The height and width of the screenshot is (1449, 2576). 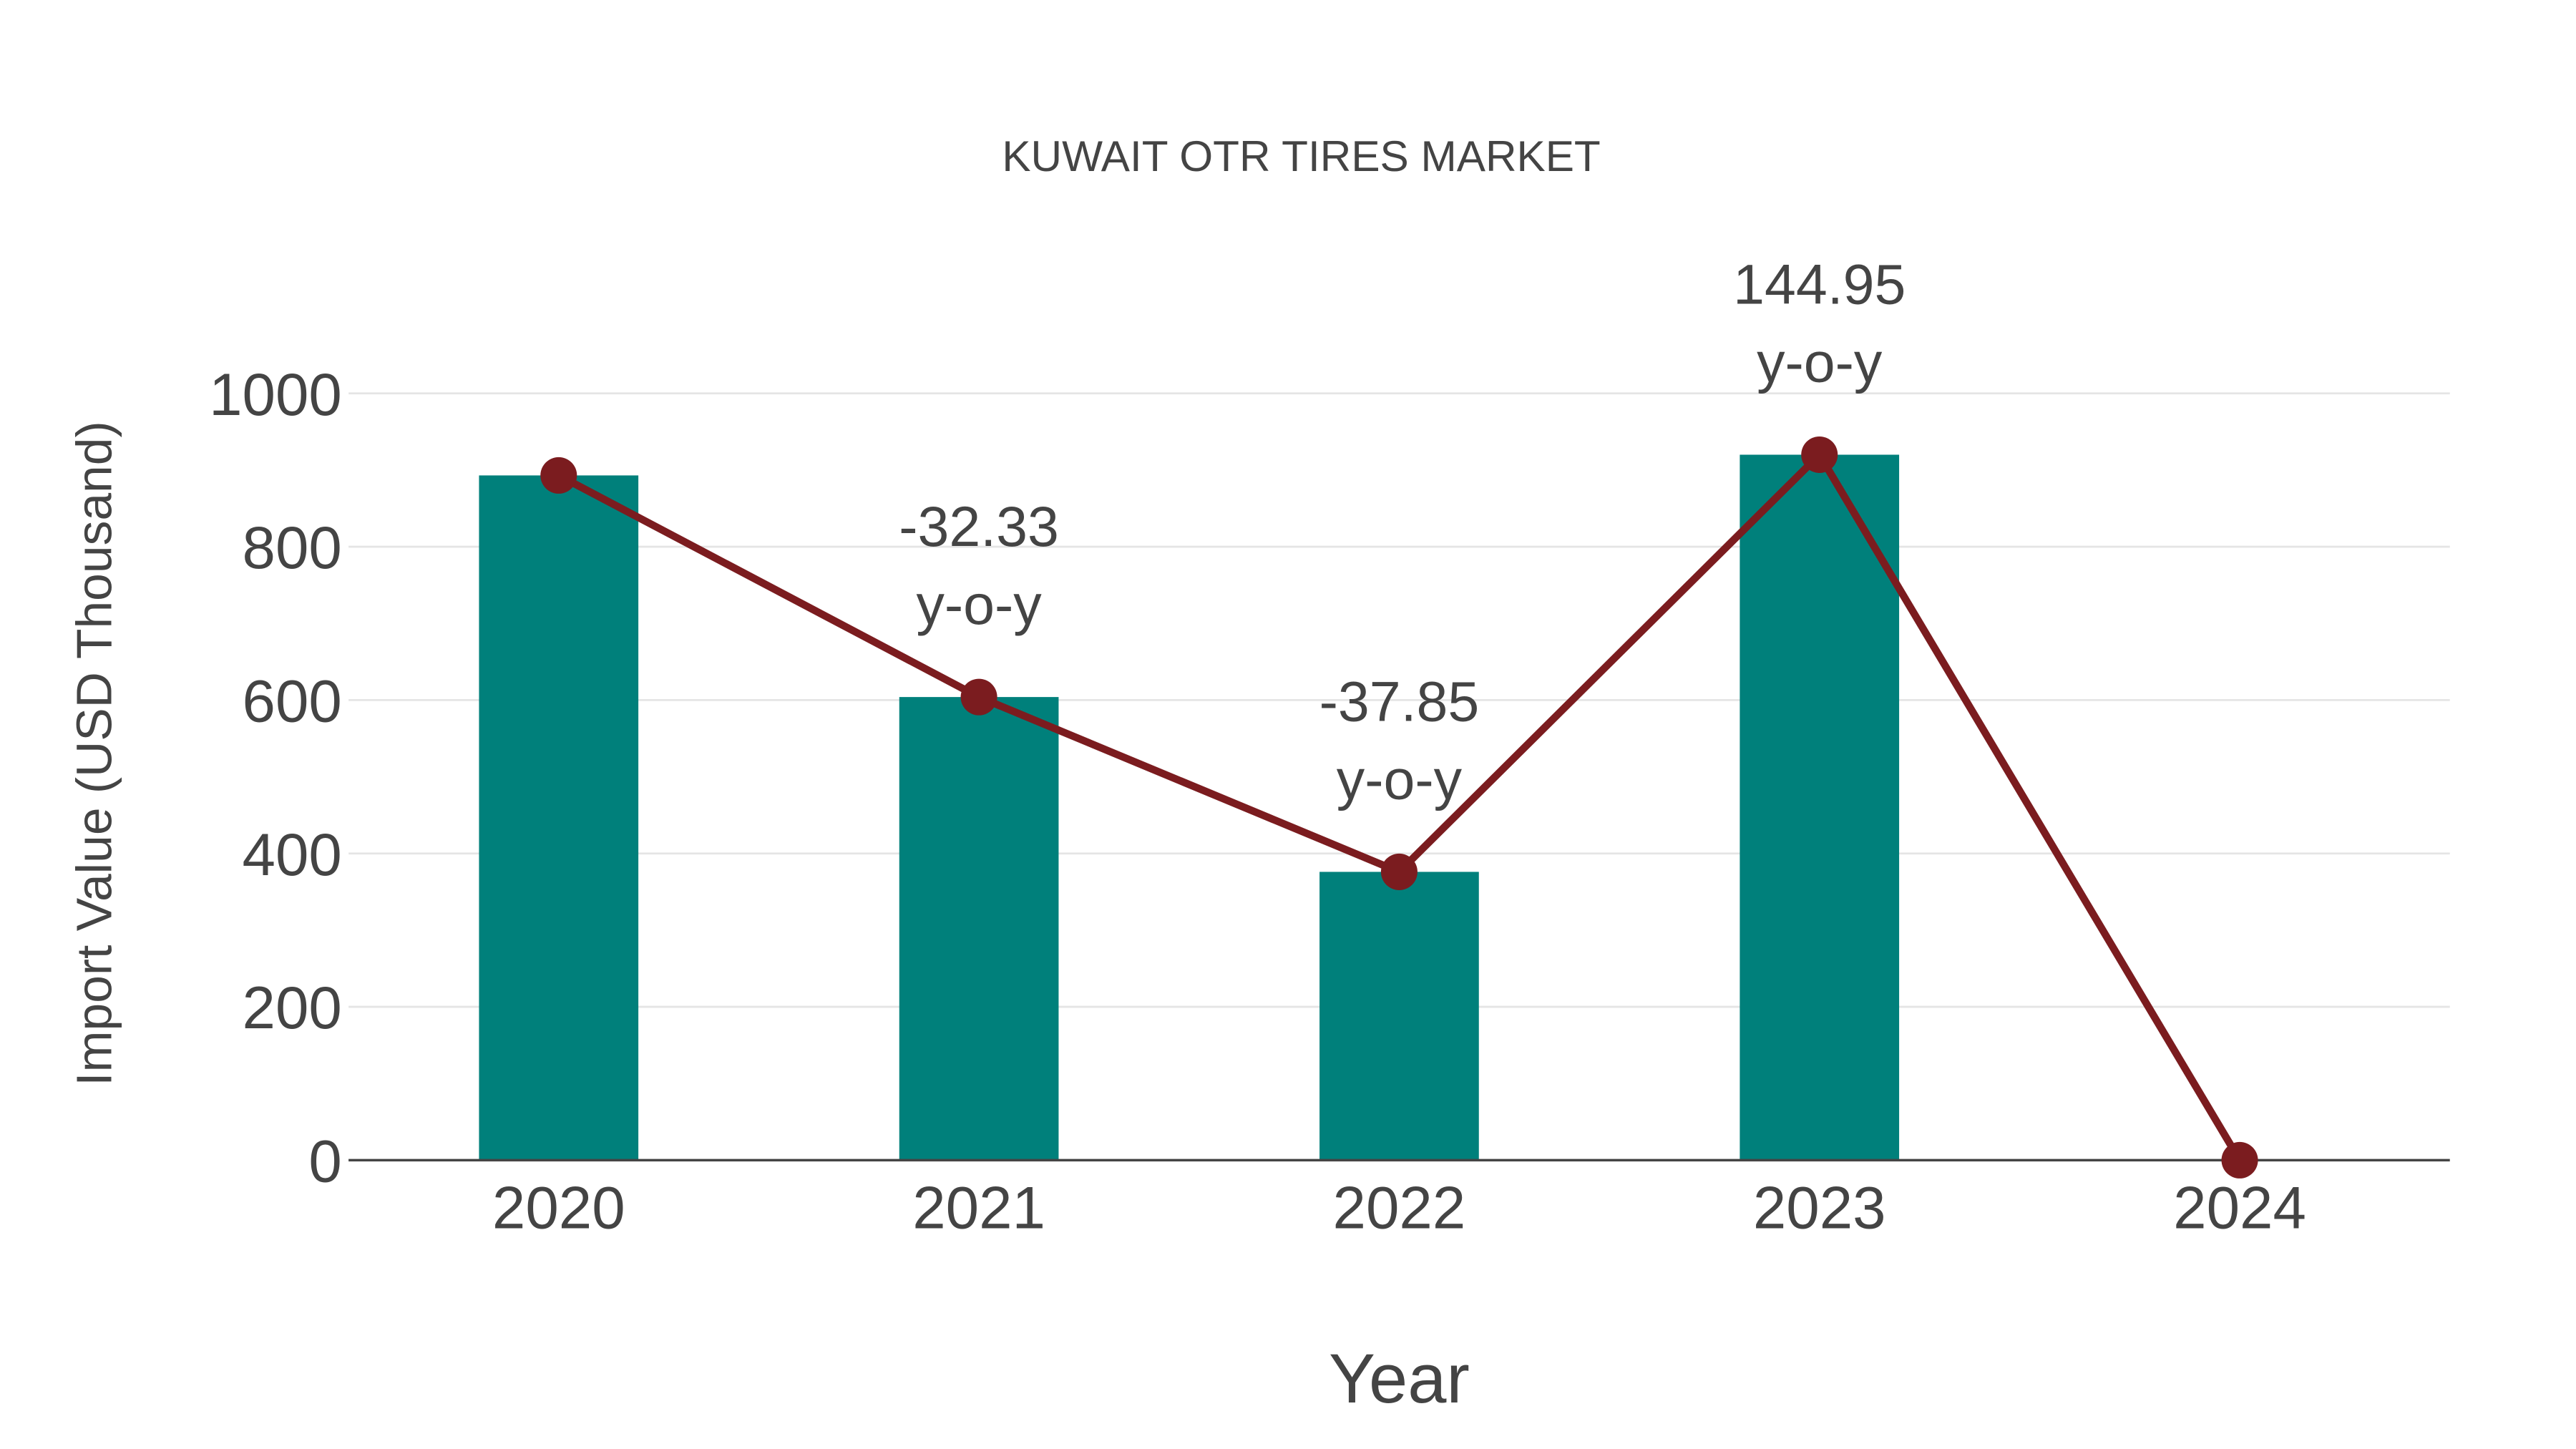 What do you see at coordinates (1819, 284) in the screenshot?
I see `annotation-value: 144.95` at bounding box center [1819, 284].